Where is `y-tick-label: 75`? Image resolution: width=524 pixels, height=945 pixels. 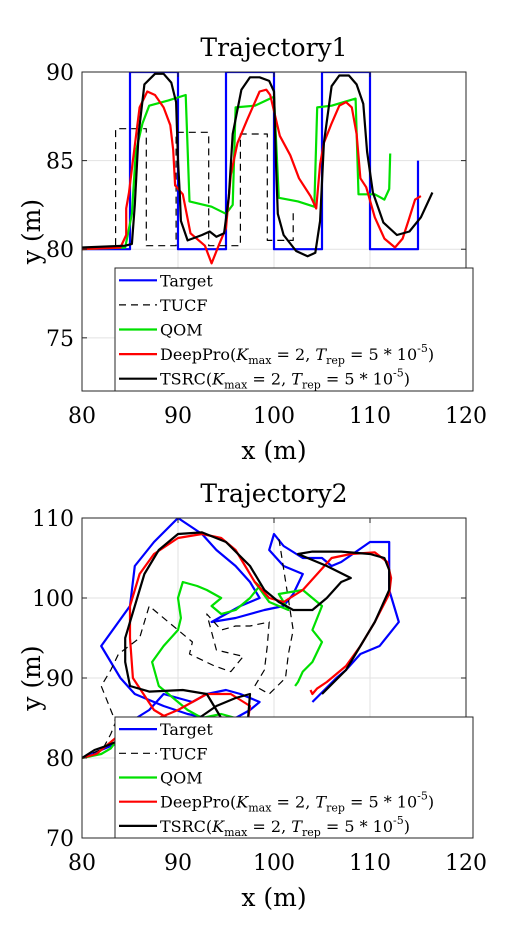
y-tick-label: 75 is located at coordinates (60, 339).